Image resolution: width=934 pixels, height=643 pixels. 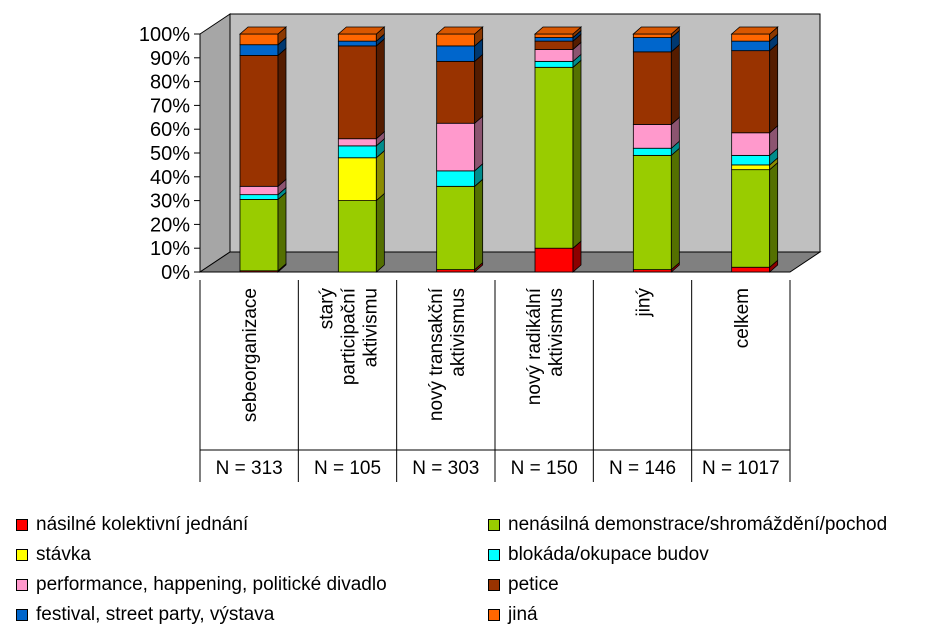 What do you see at coordinates (349, 336) in the screenshot?
I see `category-label: participační` at bounding box center [349, 336].